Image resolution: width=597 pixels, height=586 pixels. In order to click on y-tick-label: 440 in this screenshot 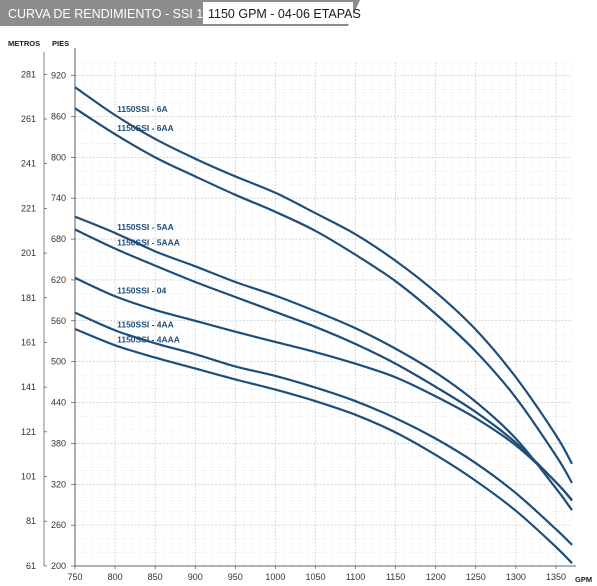, I will do `click(58, 403)`.